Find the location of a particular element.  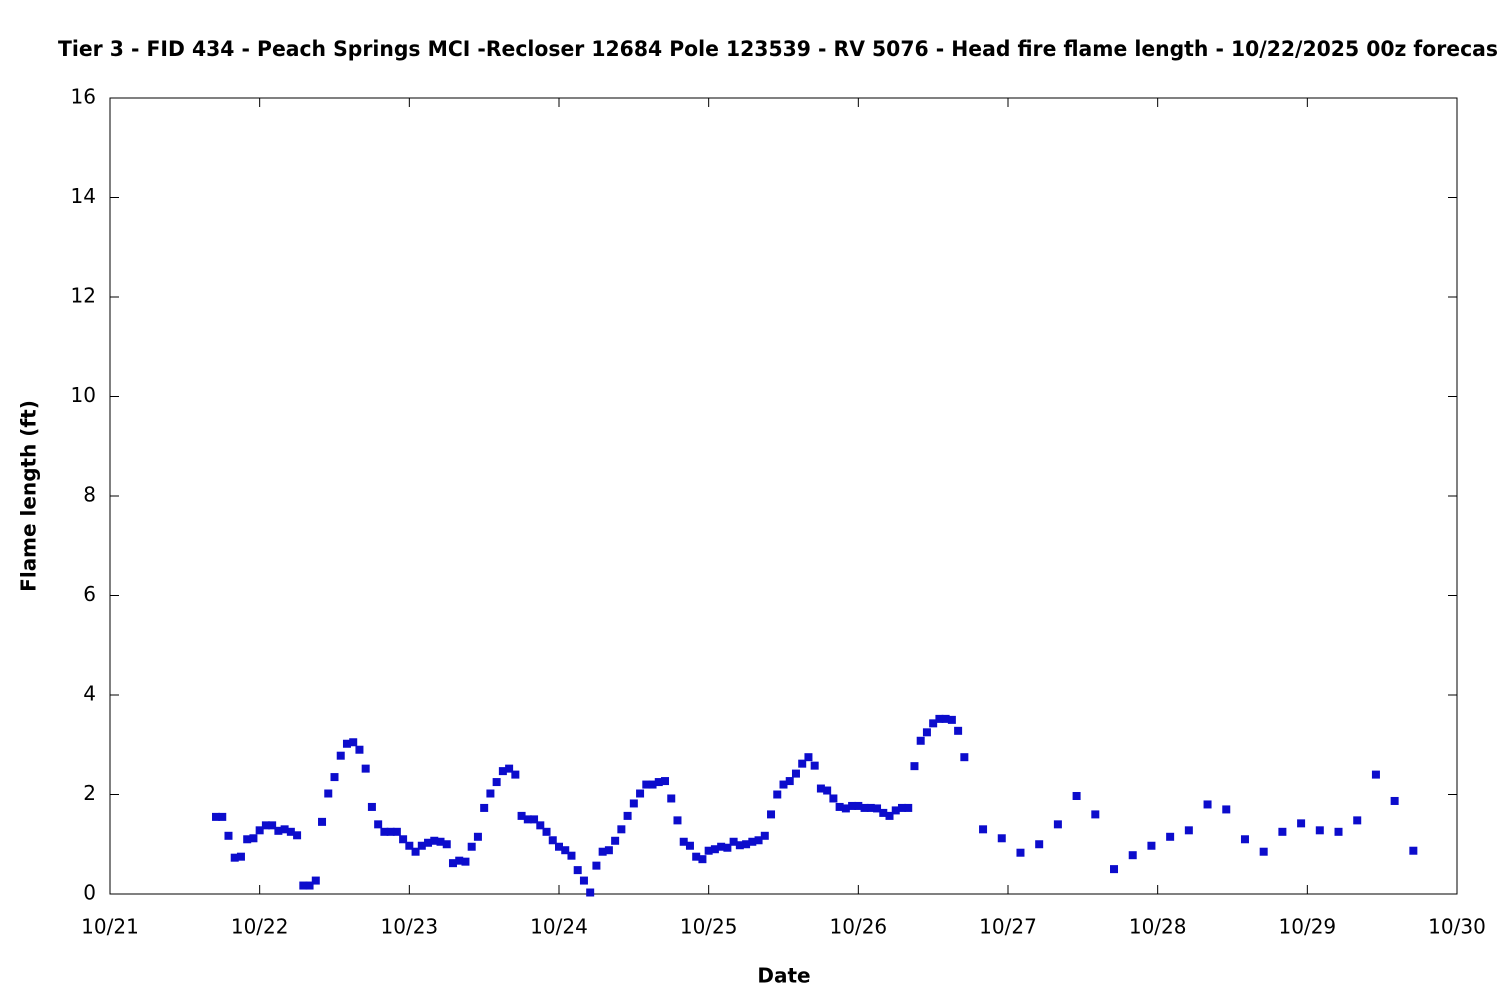

x-tick-label: 10/29 is located at coordinates (1308, 927).